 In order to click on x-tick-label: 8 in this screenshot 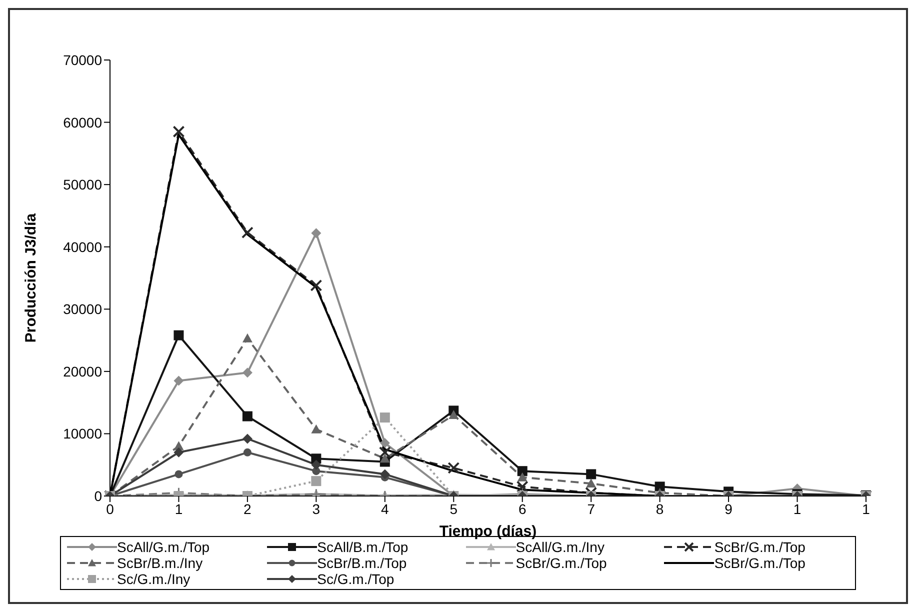, I will do `click(660, 508)`.